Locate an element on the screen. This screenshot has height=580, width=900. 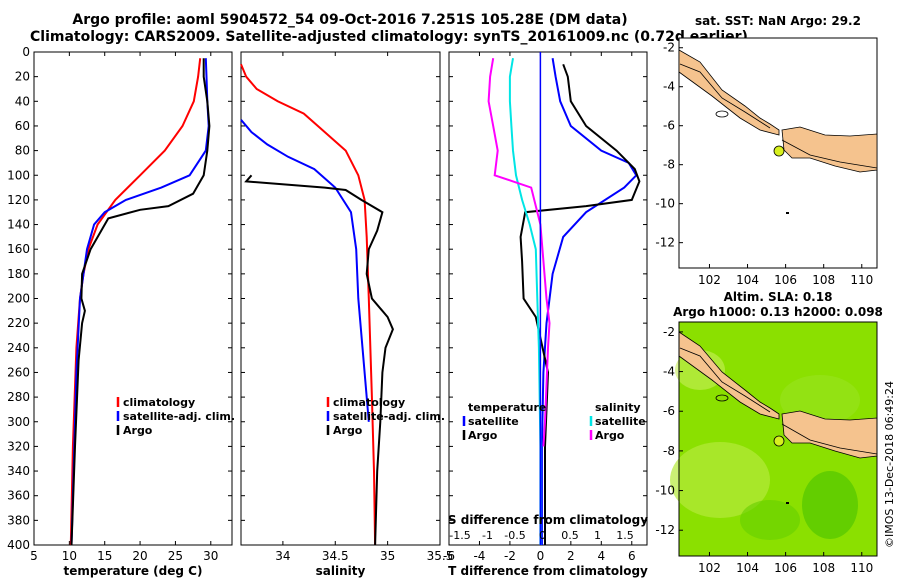
diff-xlabel2: S difference from climatology is located at coordinates (548, 520).